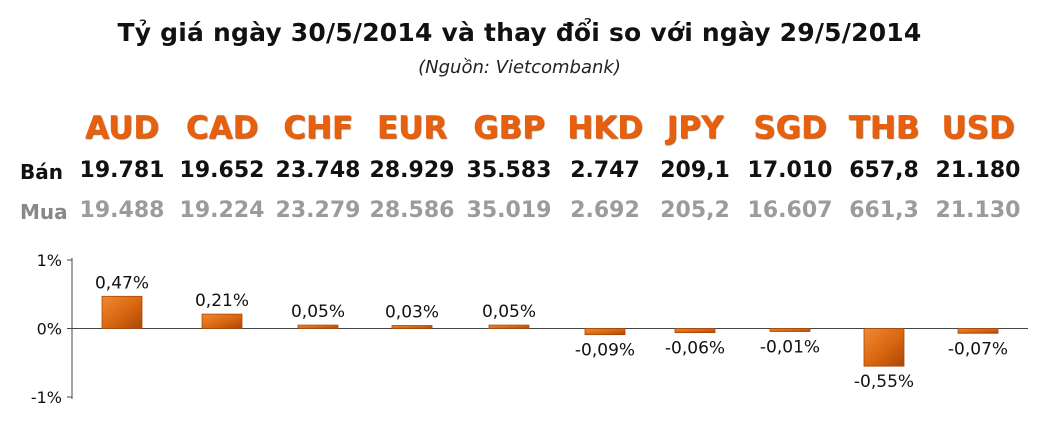 Image resolution: width=1039 pixels, height=430 pixels. What do you see at coordinates (318, 170) in the screenshot?
I see `sell-rate: 23.748` at bounding box center [318, 170].